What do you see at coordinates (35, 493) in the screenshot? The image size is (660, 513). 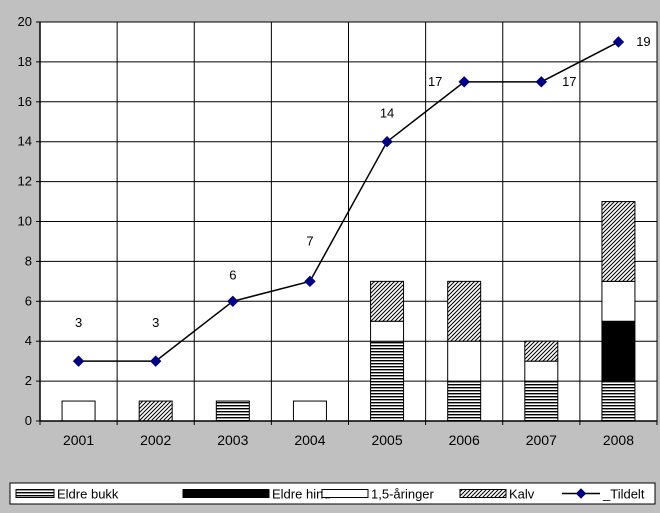 I see `legend-swatch-eldre-bukk` at bounding box center [35, 493].